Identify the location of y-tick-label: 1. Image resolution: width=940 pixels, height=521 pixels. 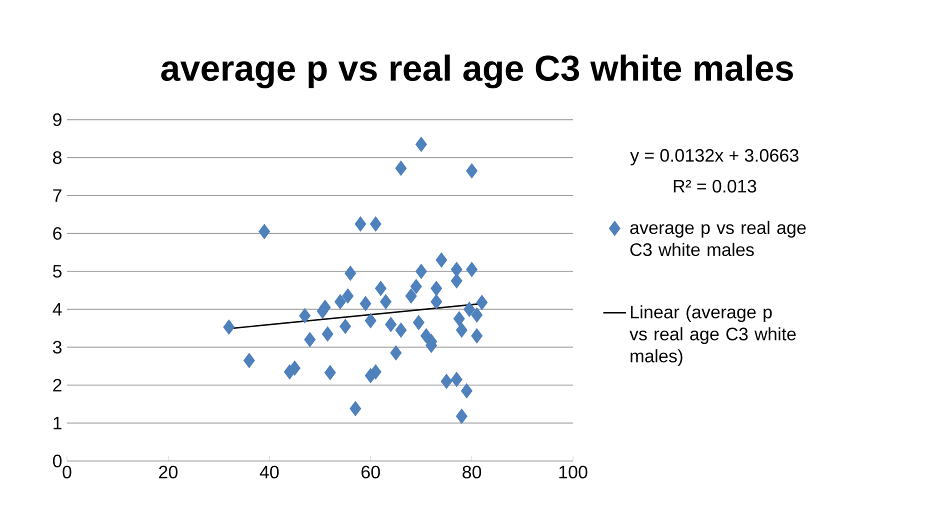
(58, 423).